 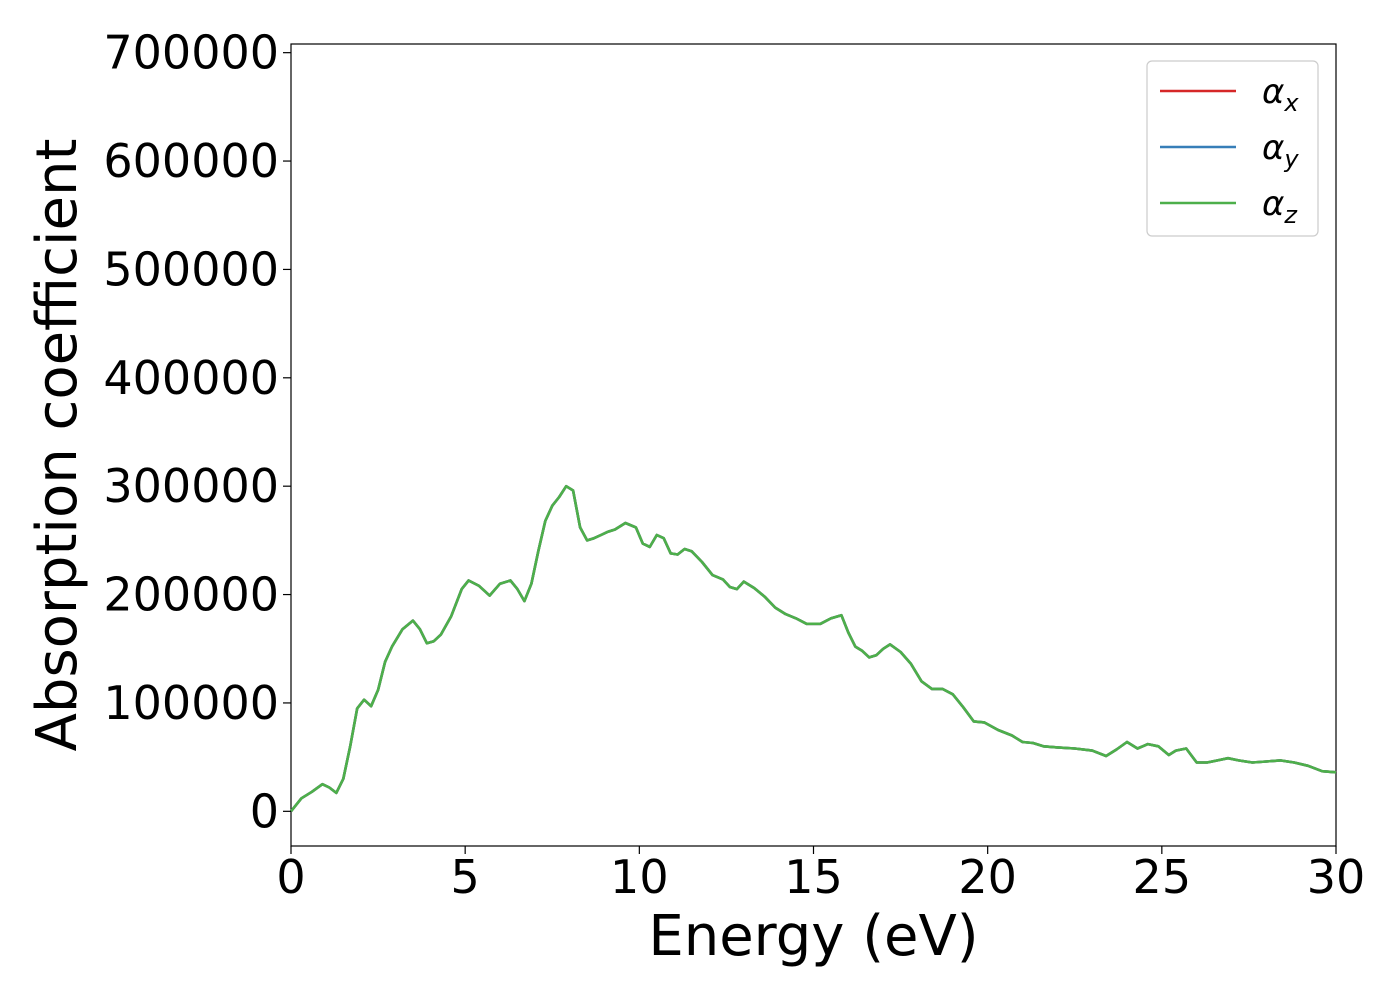 I want to click on x-tick-label: 5, so click(x=465, y=877).